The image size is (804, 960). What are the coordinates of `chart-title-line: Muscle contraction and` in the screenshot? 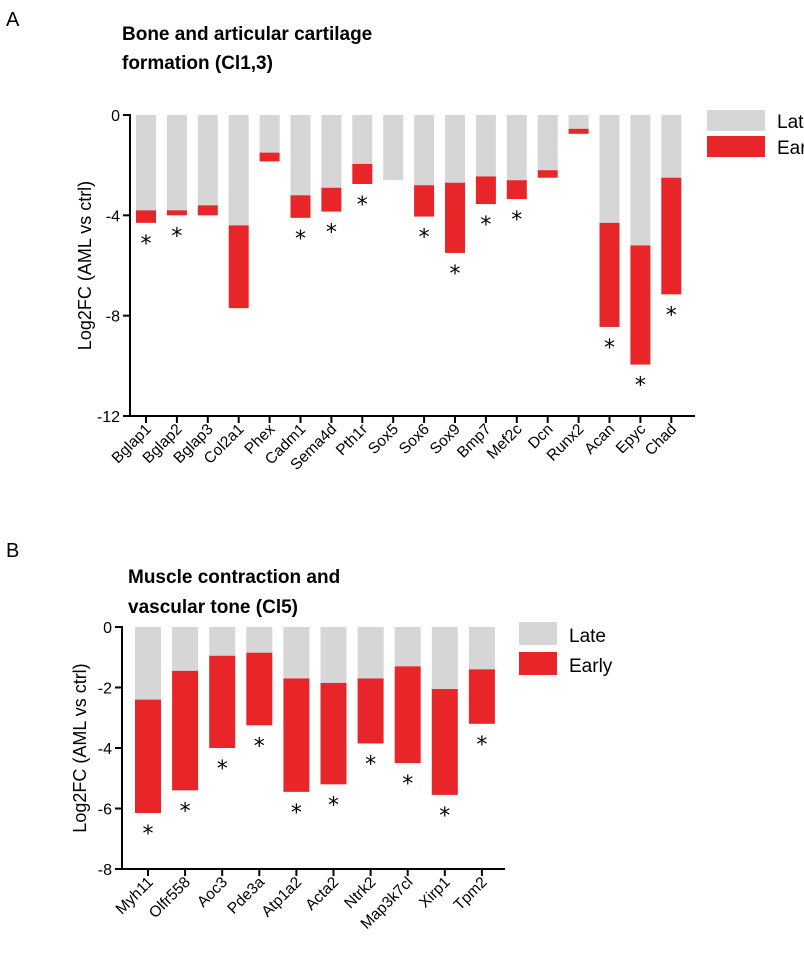 It's located at (234, 577).